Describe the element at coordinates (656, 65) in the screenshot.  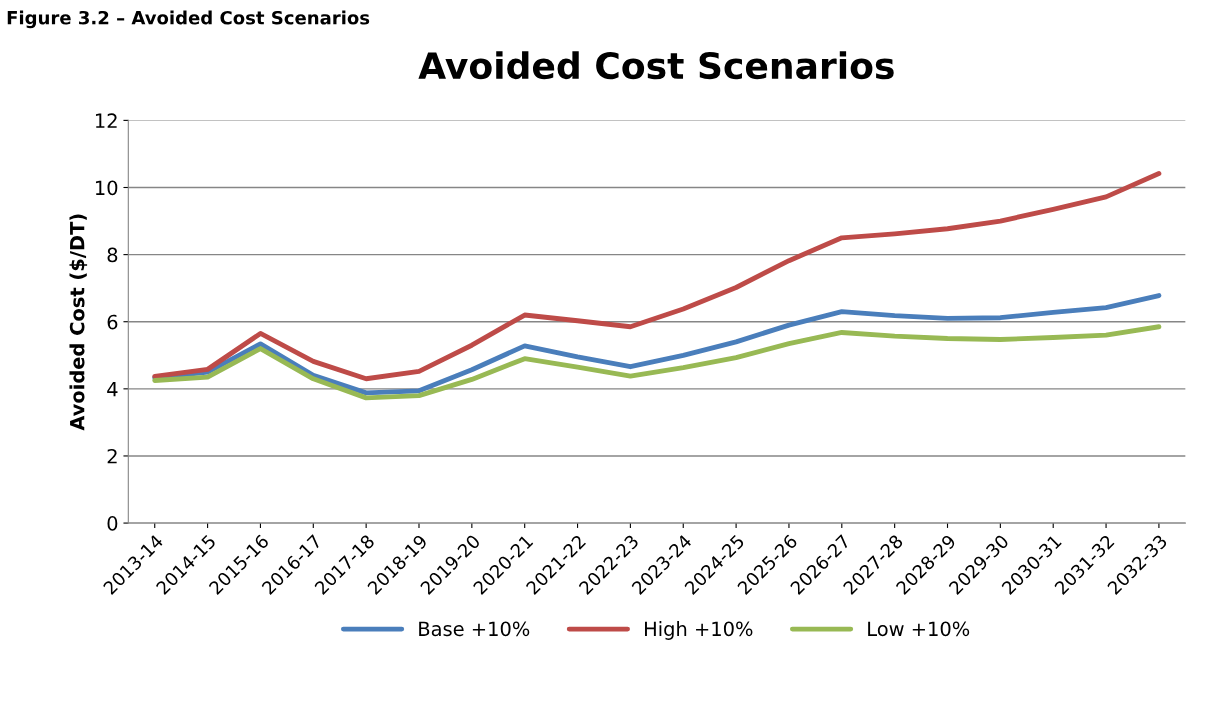
I see `chart-title: Avoided Cost Scenarios` at that location.